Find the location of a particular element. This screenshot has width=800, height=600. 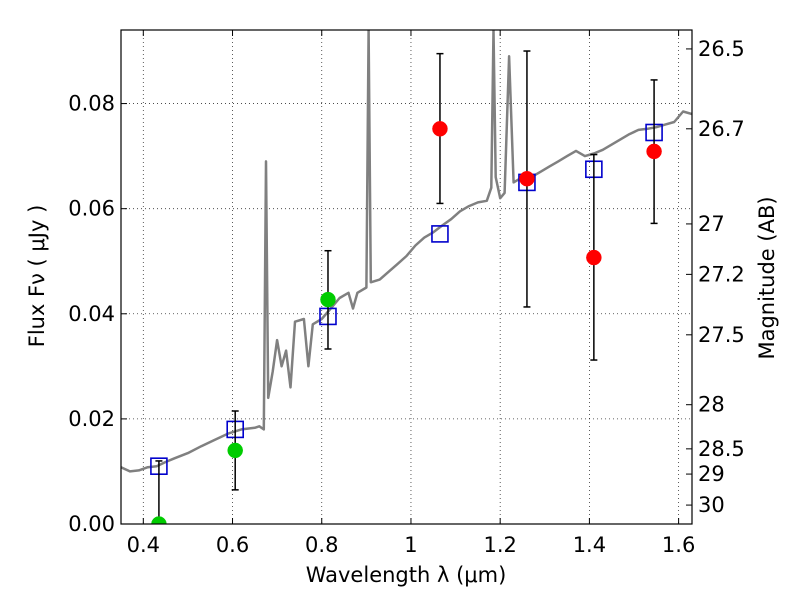

x-tick-label: 1.2 is located at coordinates (499, 545).